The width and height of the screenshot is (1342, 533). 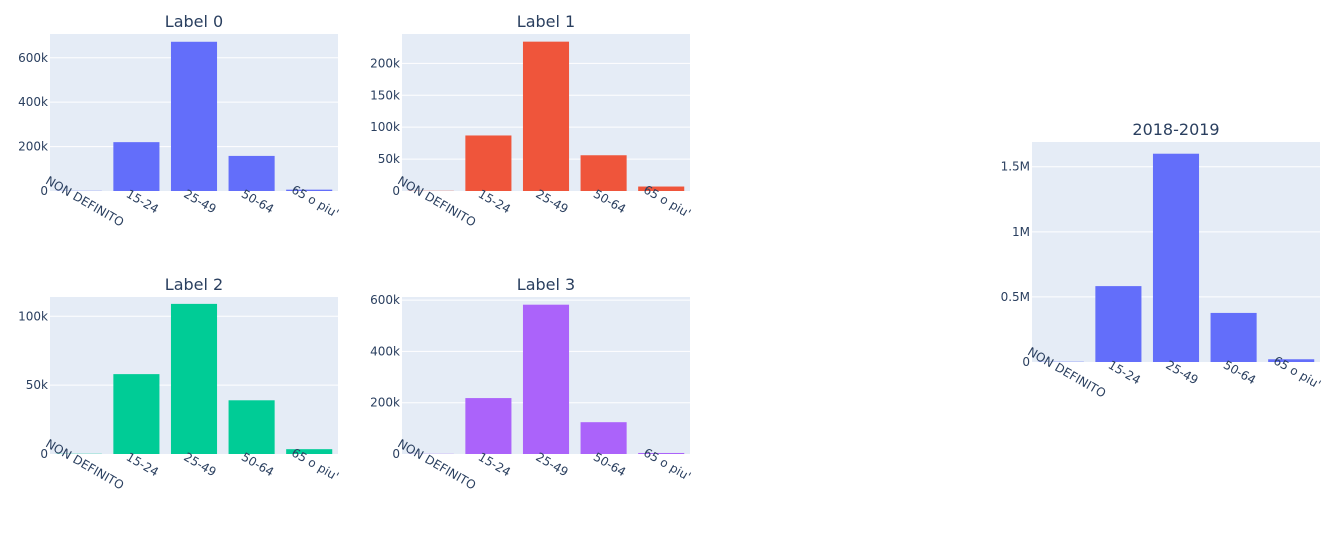 I want to click on y-tick-label: 1.5M, so click(x=1015, y=167).